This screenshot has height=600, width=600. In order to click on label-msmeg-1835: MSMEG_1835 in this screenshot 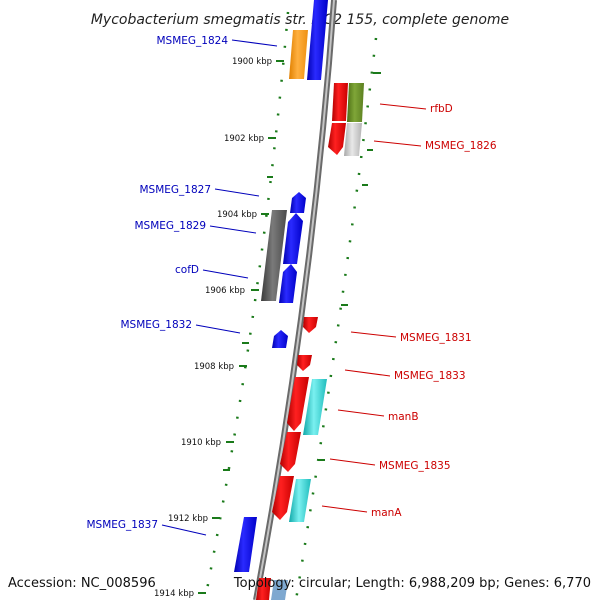, I will do `click(415, 466)`.